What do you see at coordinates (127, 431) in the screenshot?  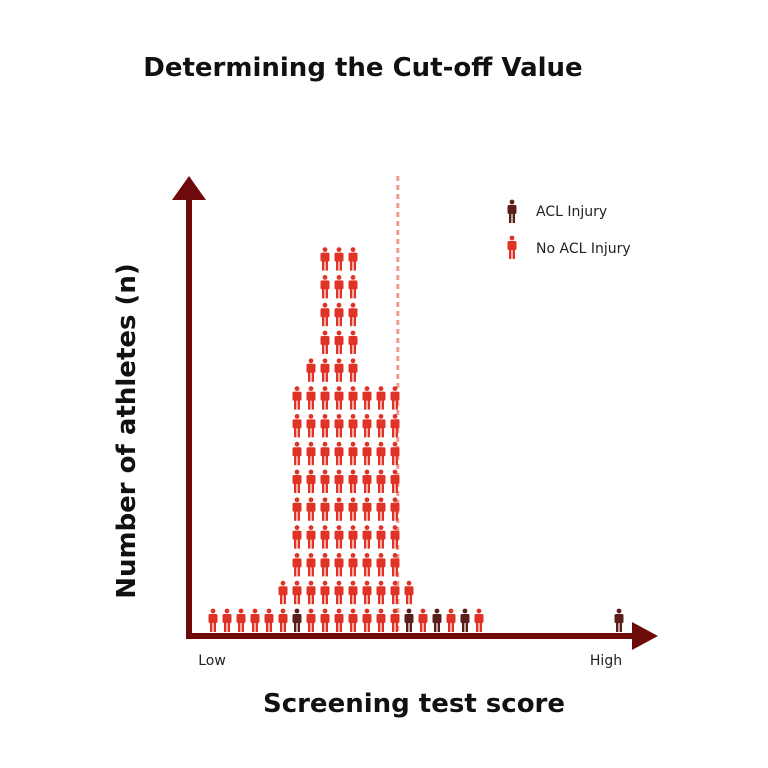 I see `y-axis-label: Number of athletes (n)` at bounding box center [127, 431].